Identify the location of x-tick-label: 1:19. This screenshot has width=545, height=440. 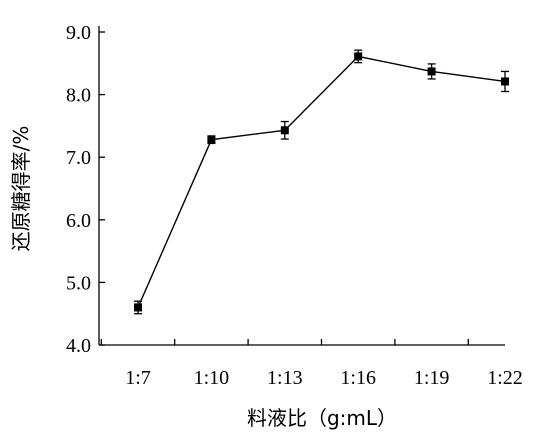
(432, 378).